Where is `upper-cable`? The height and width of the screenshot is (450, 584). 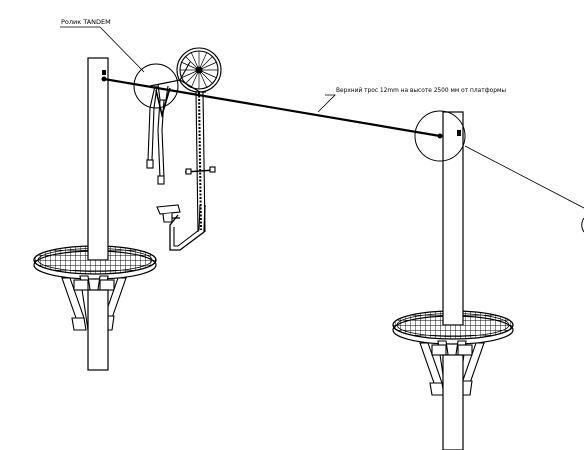 upper-cable is located at coordinates (272, 107).